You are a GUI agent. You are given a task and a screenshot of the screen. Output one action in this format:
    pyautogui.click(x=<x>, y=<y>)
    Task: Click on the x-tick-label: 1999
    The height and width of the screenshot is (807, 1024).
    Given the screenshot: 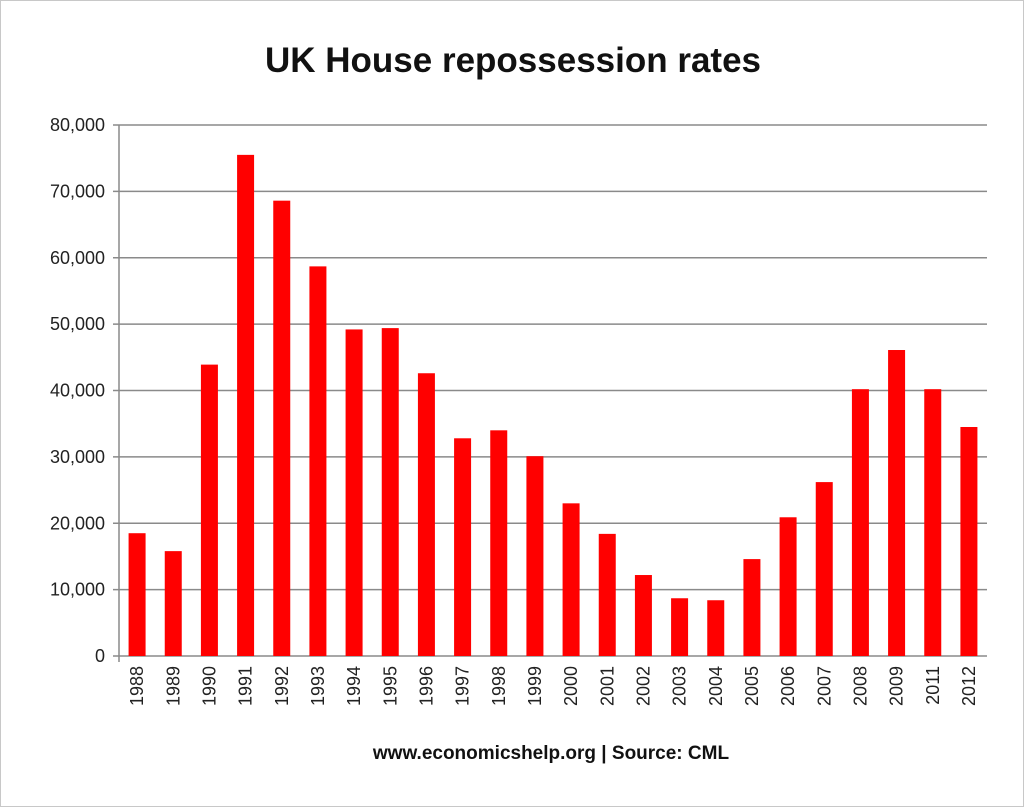 What is the action you would take?
    pyautogui.click(x=535, y=686)
    